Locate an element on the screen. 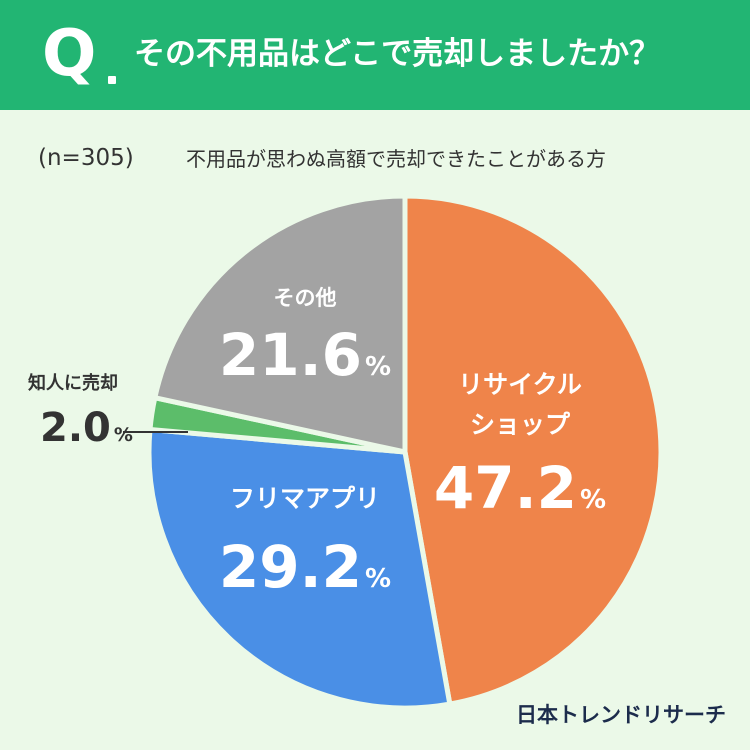 The height and width of the screenshot is (750, 750). slice-value-unit-4: % is located at coordinates (378, 367).